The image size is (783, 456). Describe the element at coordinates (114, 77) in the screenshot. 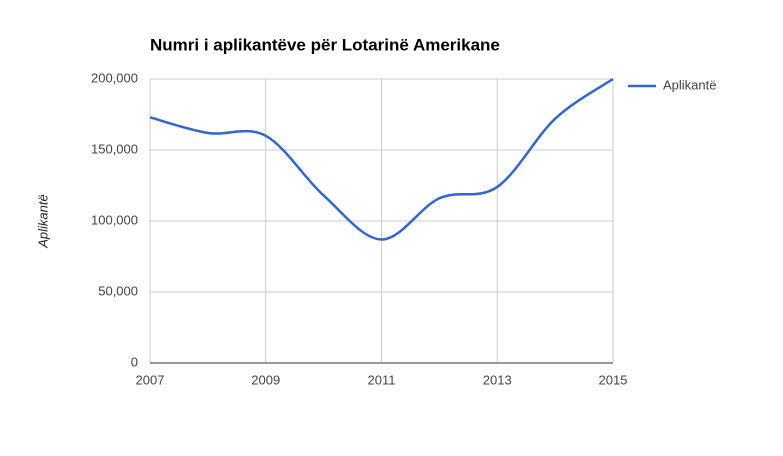

I see `y-tick-label: 200,000` at that location.